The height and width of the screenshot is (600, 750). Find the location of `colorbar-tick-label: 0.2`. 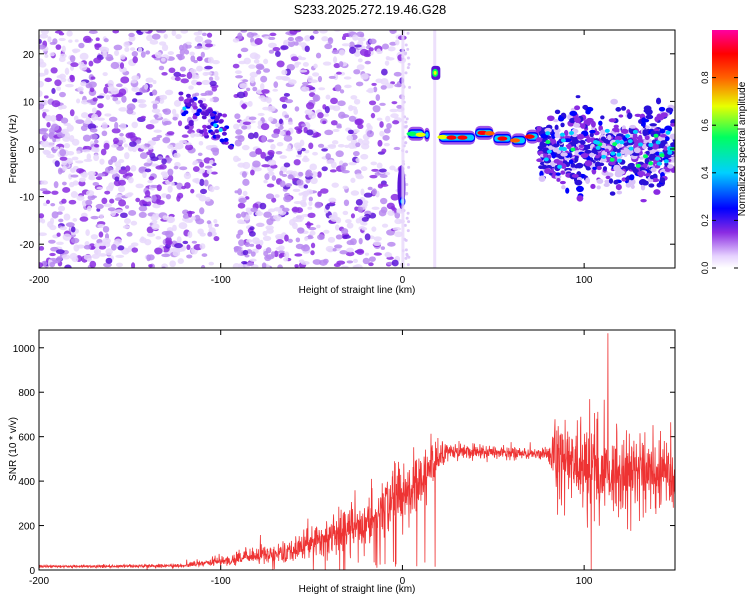

colorbar-tick-label: 0.2 is located at coordinates (705, 220).